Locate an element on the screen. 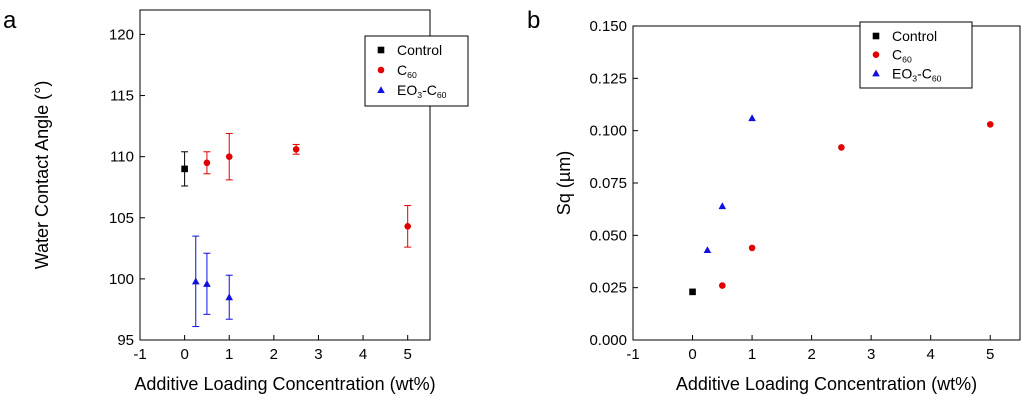 The width and height of the screenshot is (1024, 402). panel-label: a is located at coordinates (10, 20).